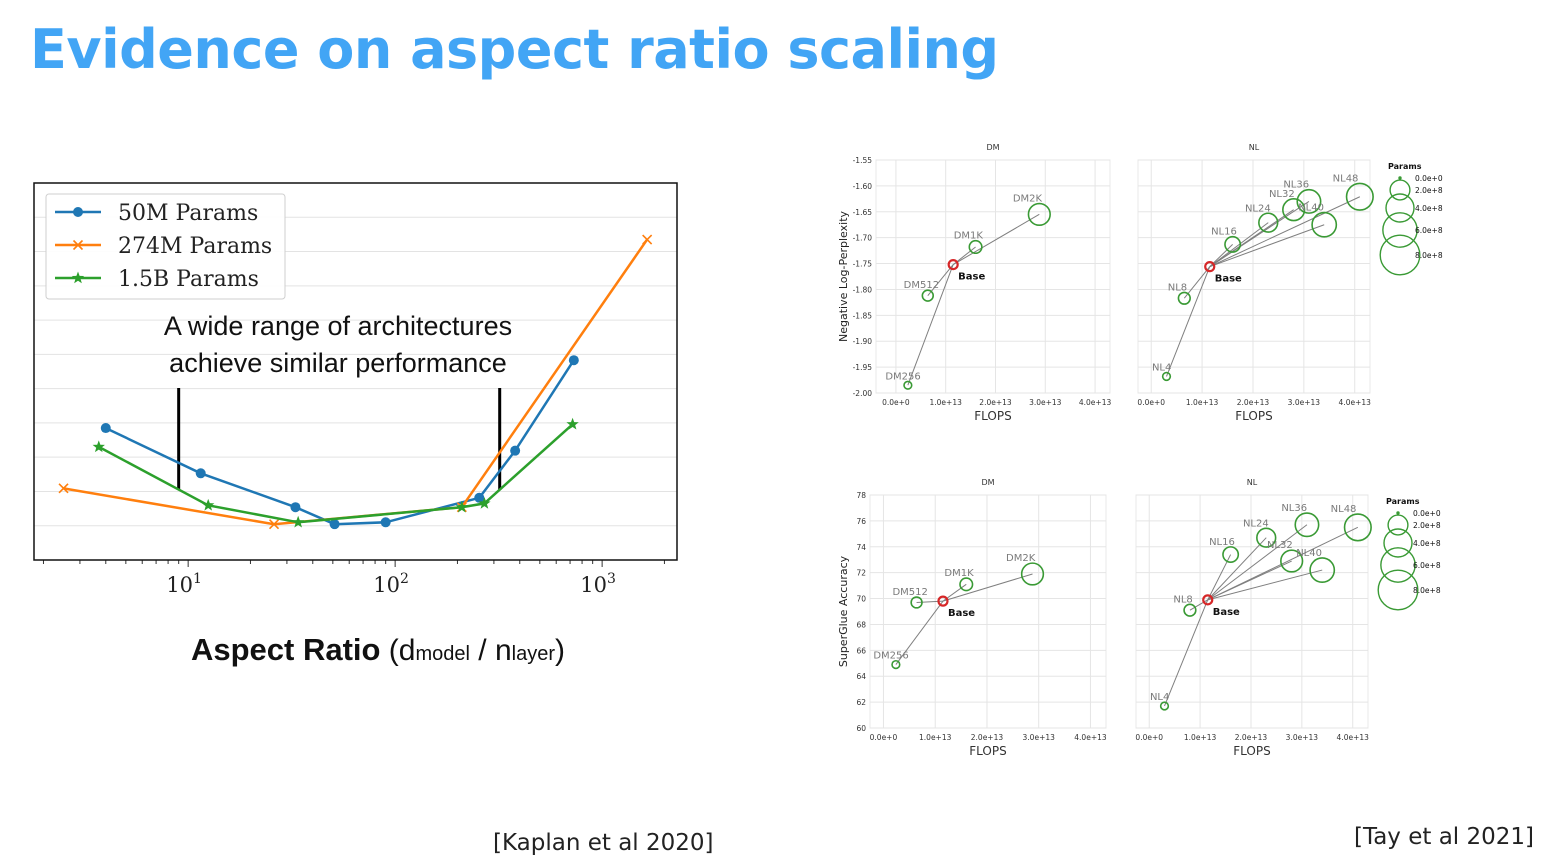  I want to click on x-axis-label-part: Aspect Ratio, so click(285, 649).